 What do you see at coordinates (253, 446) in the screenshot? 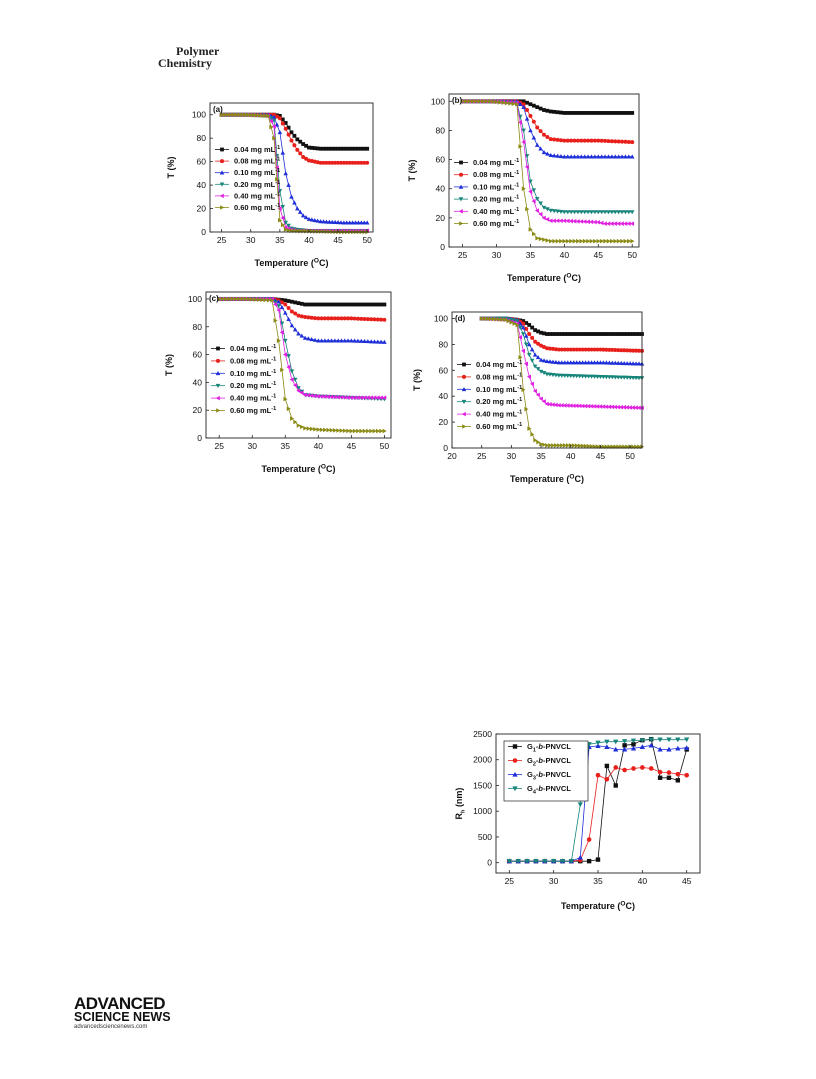
I see `x-tick-label: 30` at bounding box center [253, 446].